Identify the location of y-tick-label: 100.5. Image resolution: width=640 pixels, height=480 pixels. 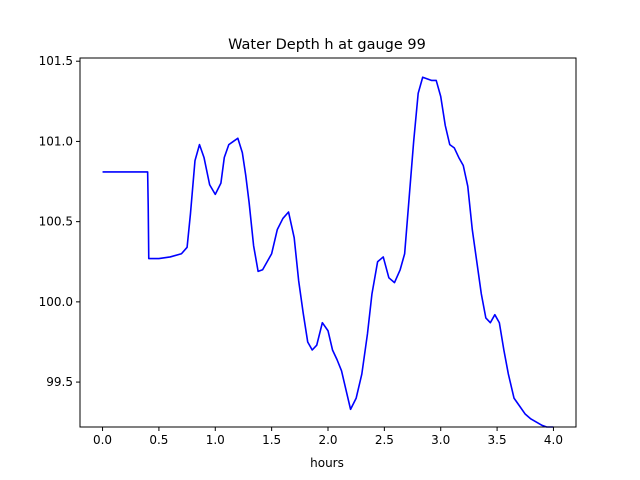
(56, 222).